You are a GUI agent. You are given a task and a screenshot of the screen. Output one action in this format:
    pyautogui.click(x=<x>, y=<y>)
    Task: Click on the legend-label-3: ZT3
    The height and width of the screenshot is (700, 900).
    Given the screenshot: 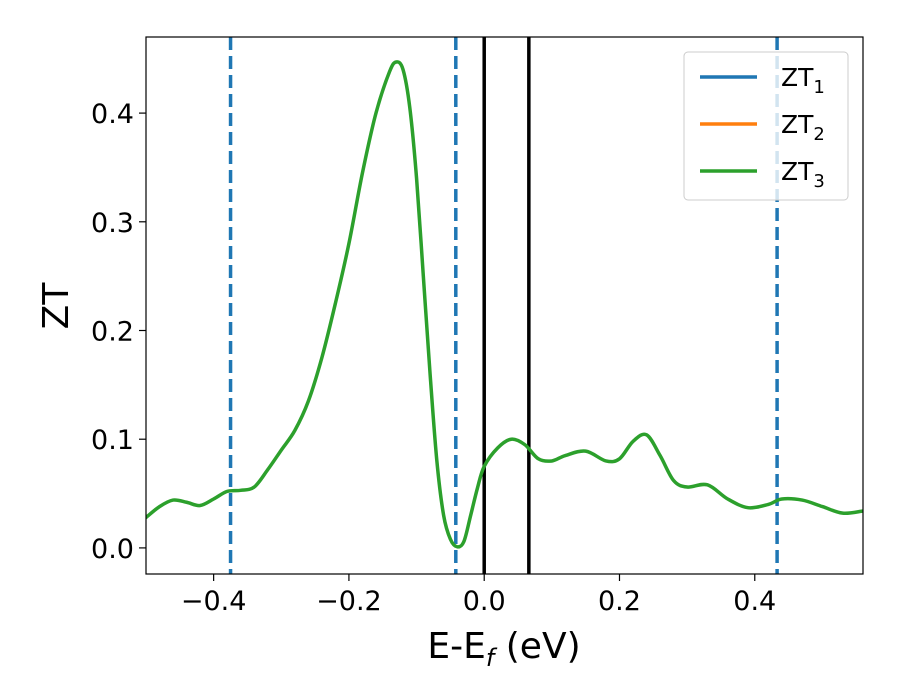 What is the action you would take?
    pyautogui.click(x=803, y=174)
    